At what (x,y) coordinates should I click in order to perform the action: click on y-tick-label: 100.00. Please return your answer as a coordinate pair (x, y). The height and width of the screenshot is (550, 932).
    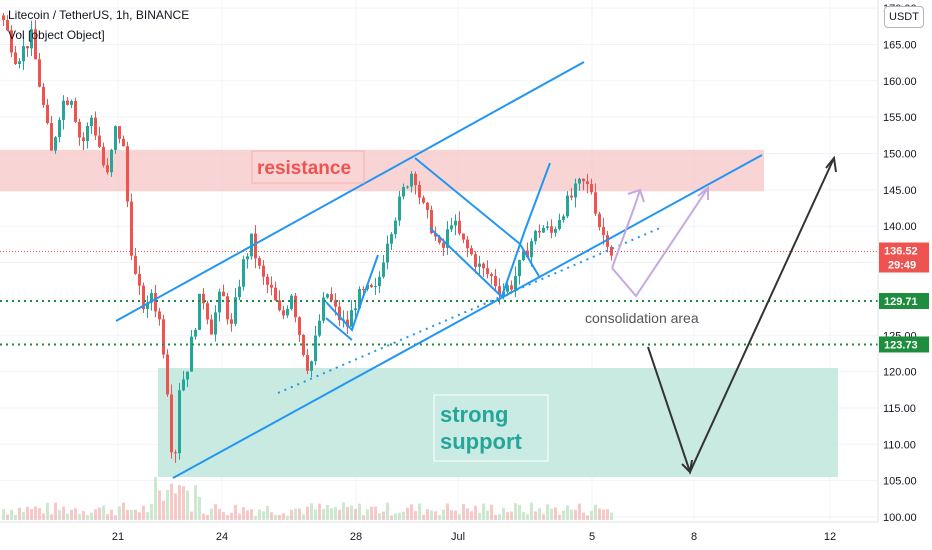
    Looking at the image, I should click on (900, 518).